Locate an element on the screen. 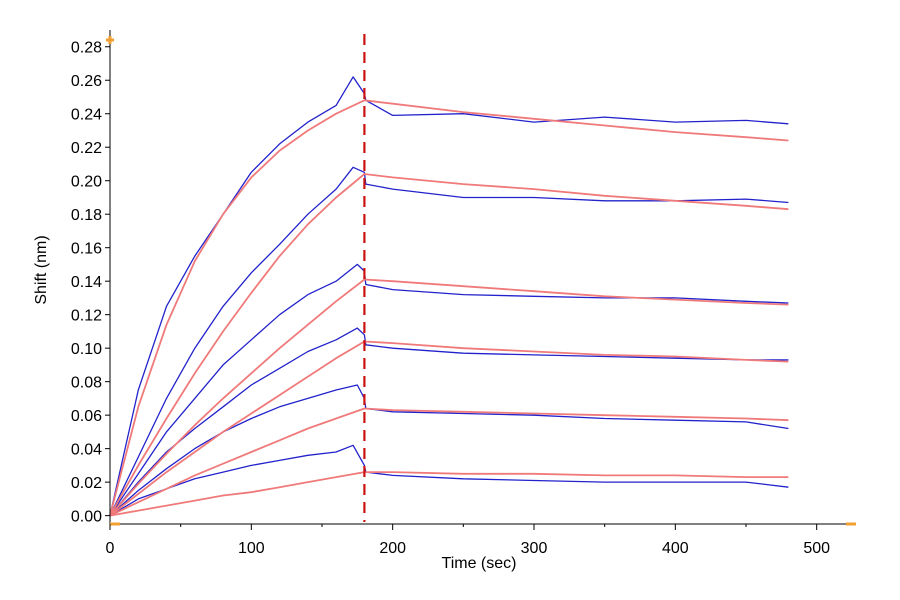 Image resolution: width=900 pixels, height=600 pixels. y-tick-label: 0.18 is located at coordinates (86, 215).